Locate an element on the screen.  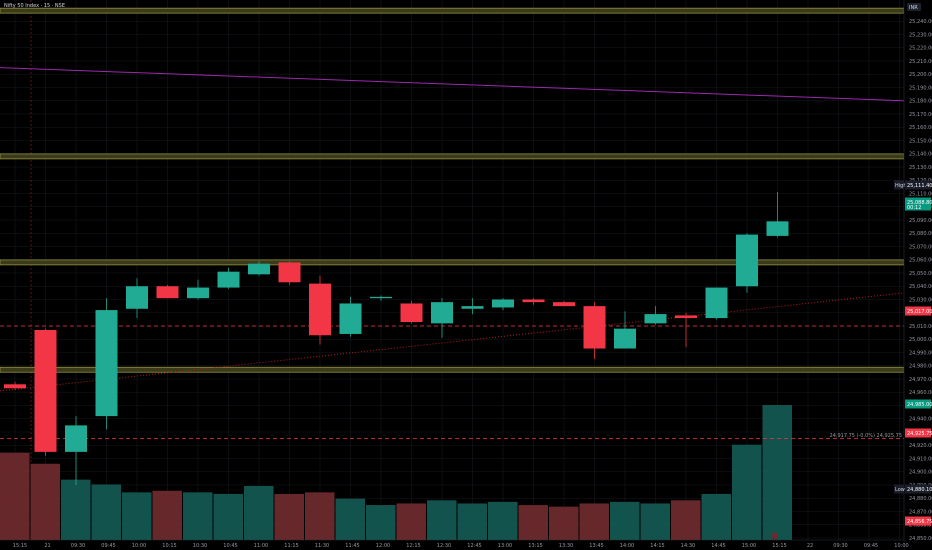
price-label-text: 24,985.00 is located at coordinates (919, 405).